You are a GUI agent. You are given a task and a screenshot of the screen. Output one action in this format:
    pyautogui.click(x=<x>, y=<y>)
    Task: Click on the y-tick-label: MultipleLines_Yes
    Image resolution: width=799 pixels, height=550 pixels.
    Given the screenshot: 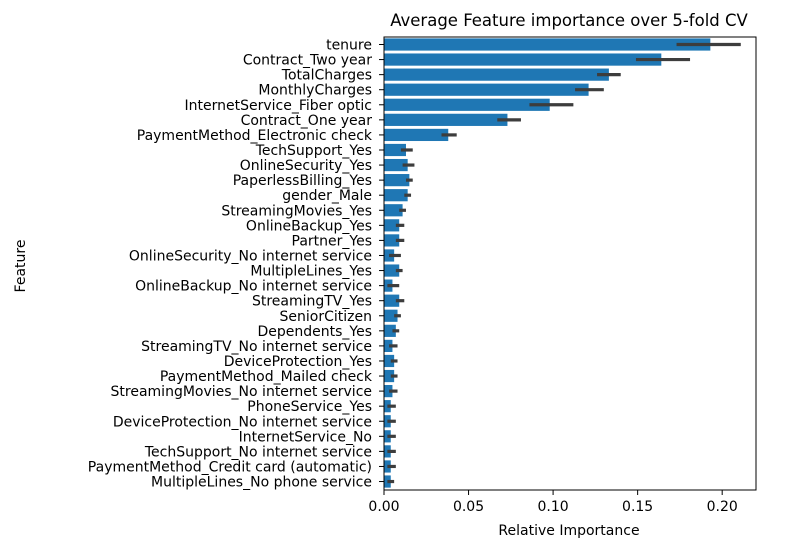 What is the action you would take?
    pyautogui.click(x=311, y=272)
    